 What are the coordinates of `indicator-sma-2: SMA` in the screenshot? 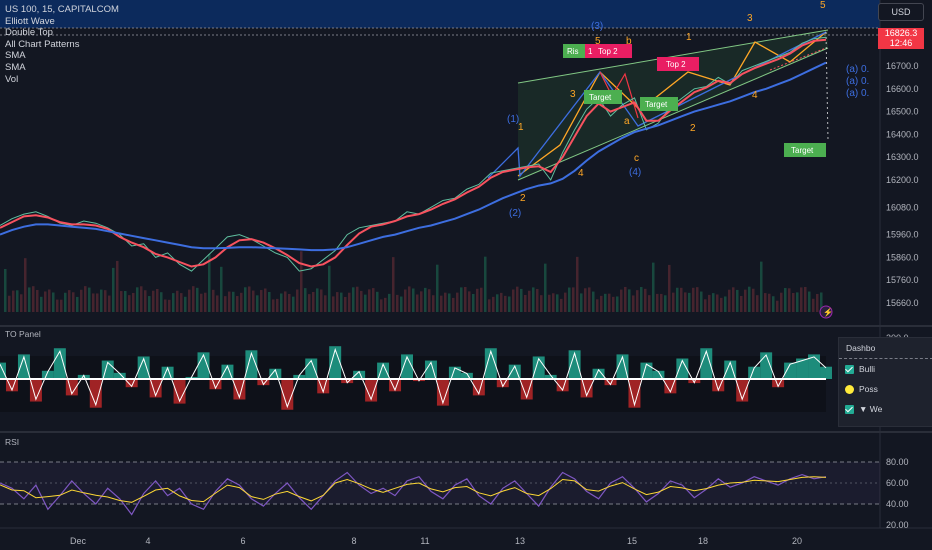 It's located at (15, 67).